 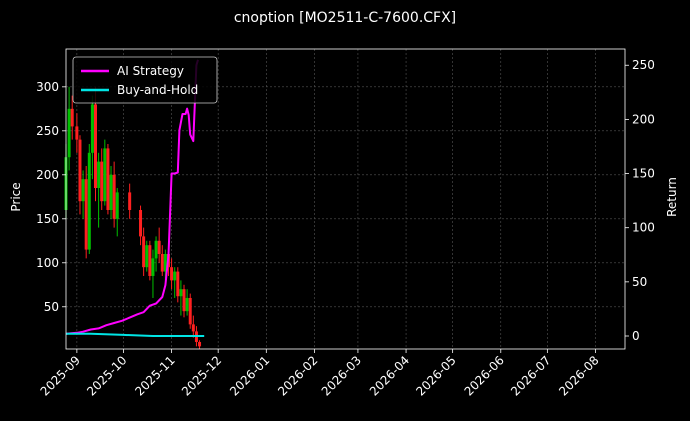 What do you see at coordinates (16, 196) in the screenshot?
I see `y-axis-label: Price` at bounding box center [16, 196].